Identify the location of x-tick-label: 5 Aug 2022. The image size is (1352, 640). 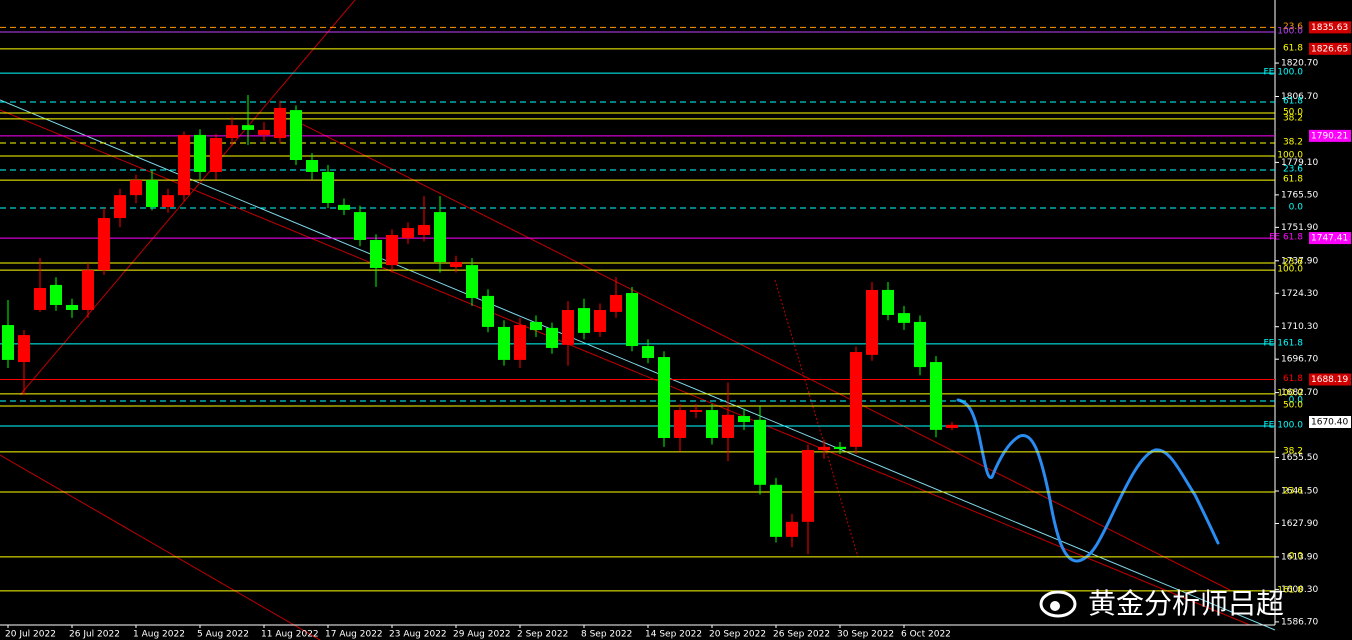
(223, 635).